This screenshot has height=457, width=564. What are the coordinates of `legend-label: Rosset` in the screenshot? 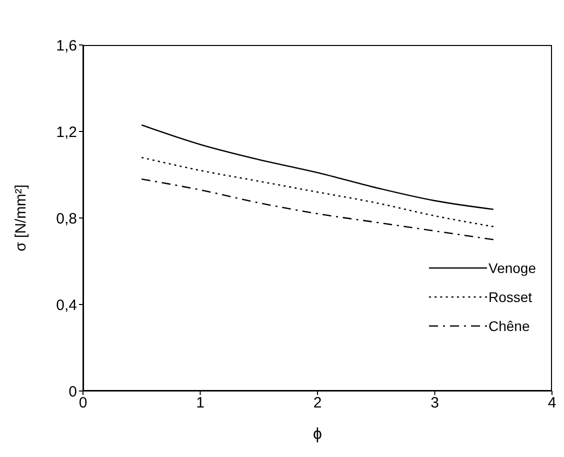 It's located at (510, 296).